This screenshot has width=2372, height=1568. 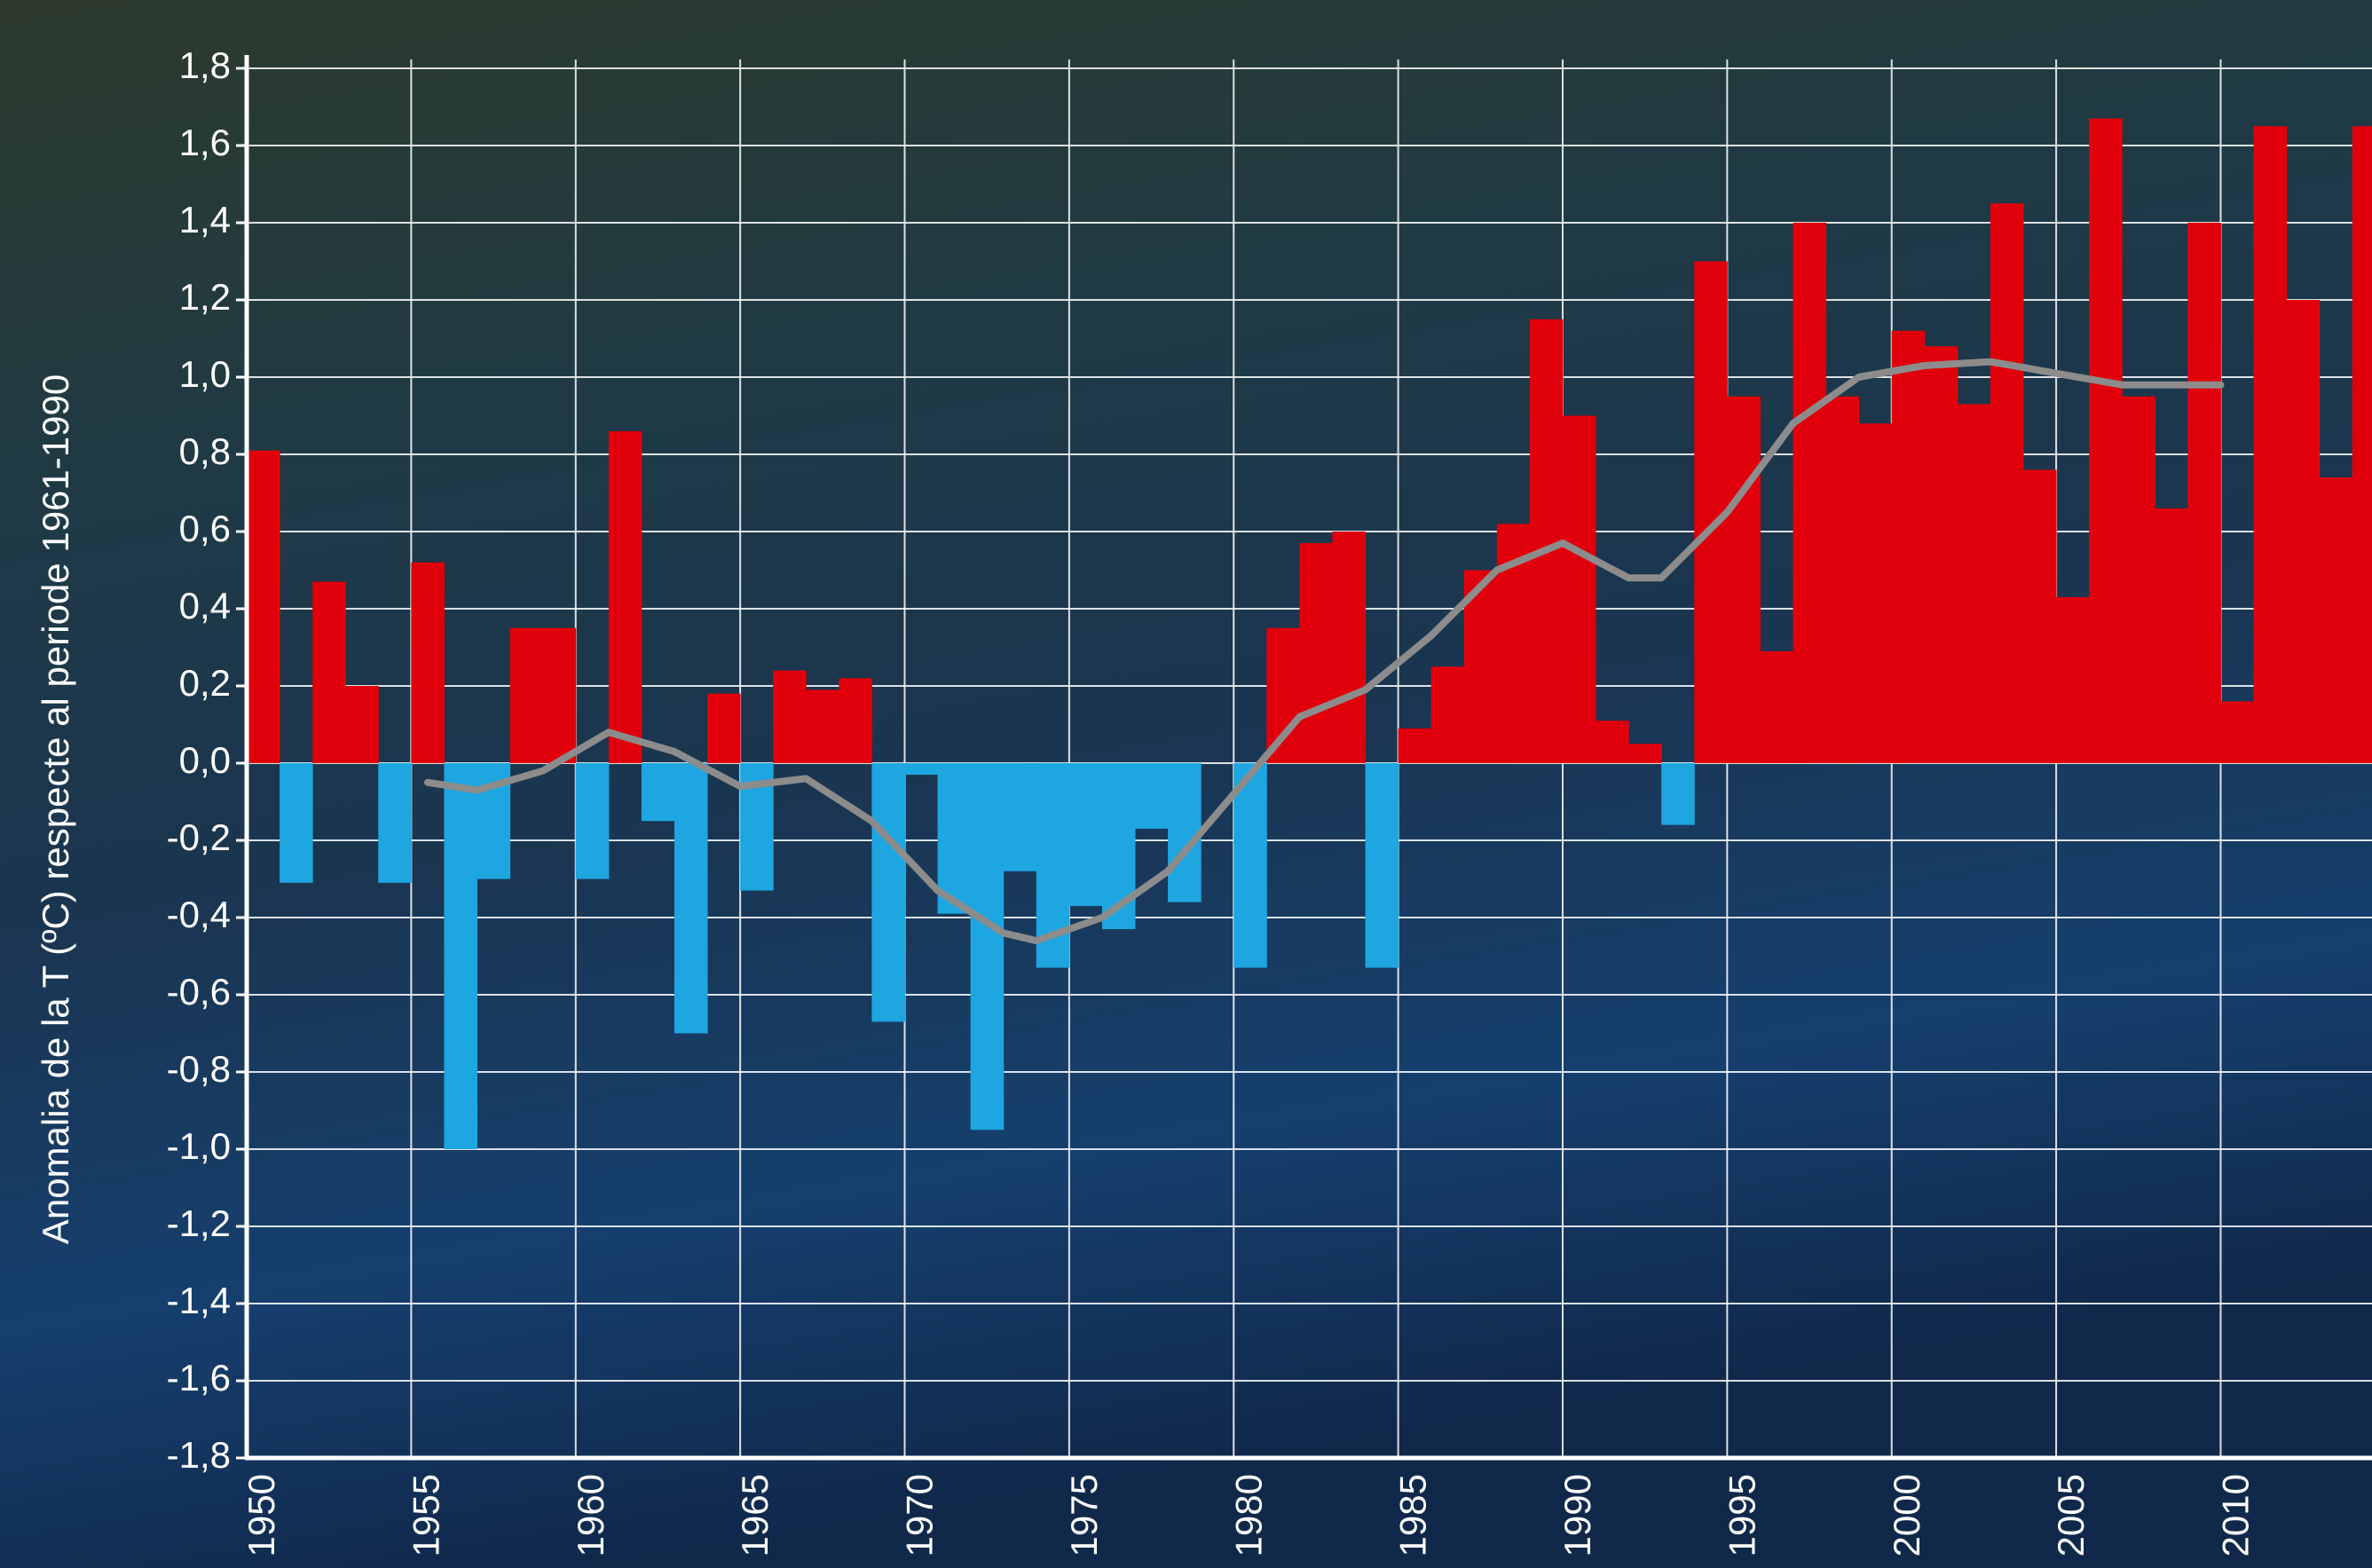 What do you see at coordinates (1906, 1515) in the screenshot?
I see `x-tick-label: 2000` at bounding box center [1906, 1515].